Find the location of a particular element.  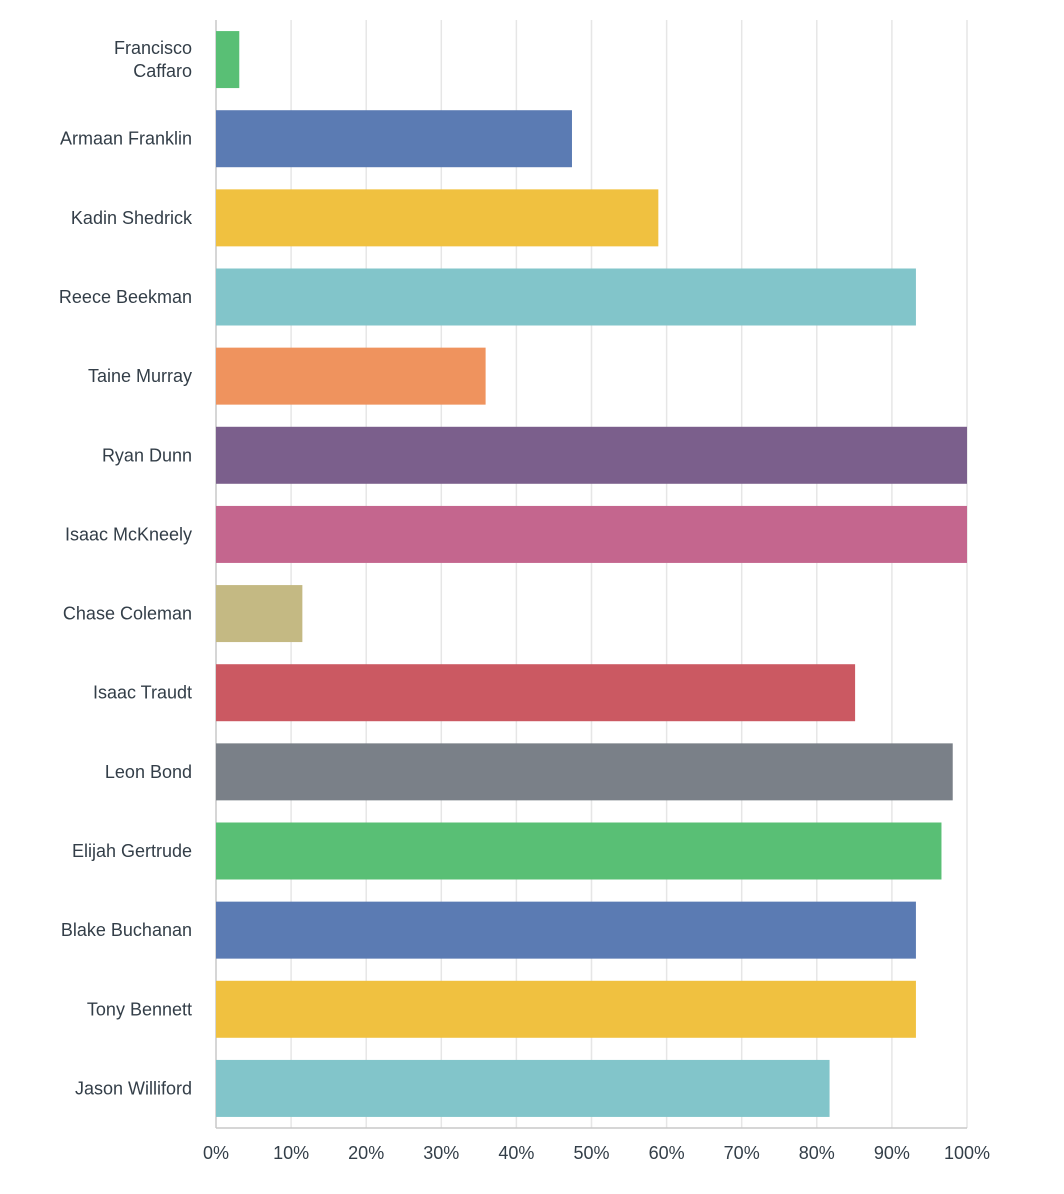

category-label-line: Elijah Gertrude is located at coordinates (132, 851).